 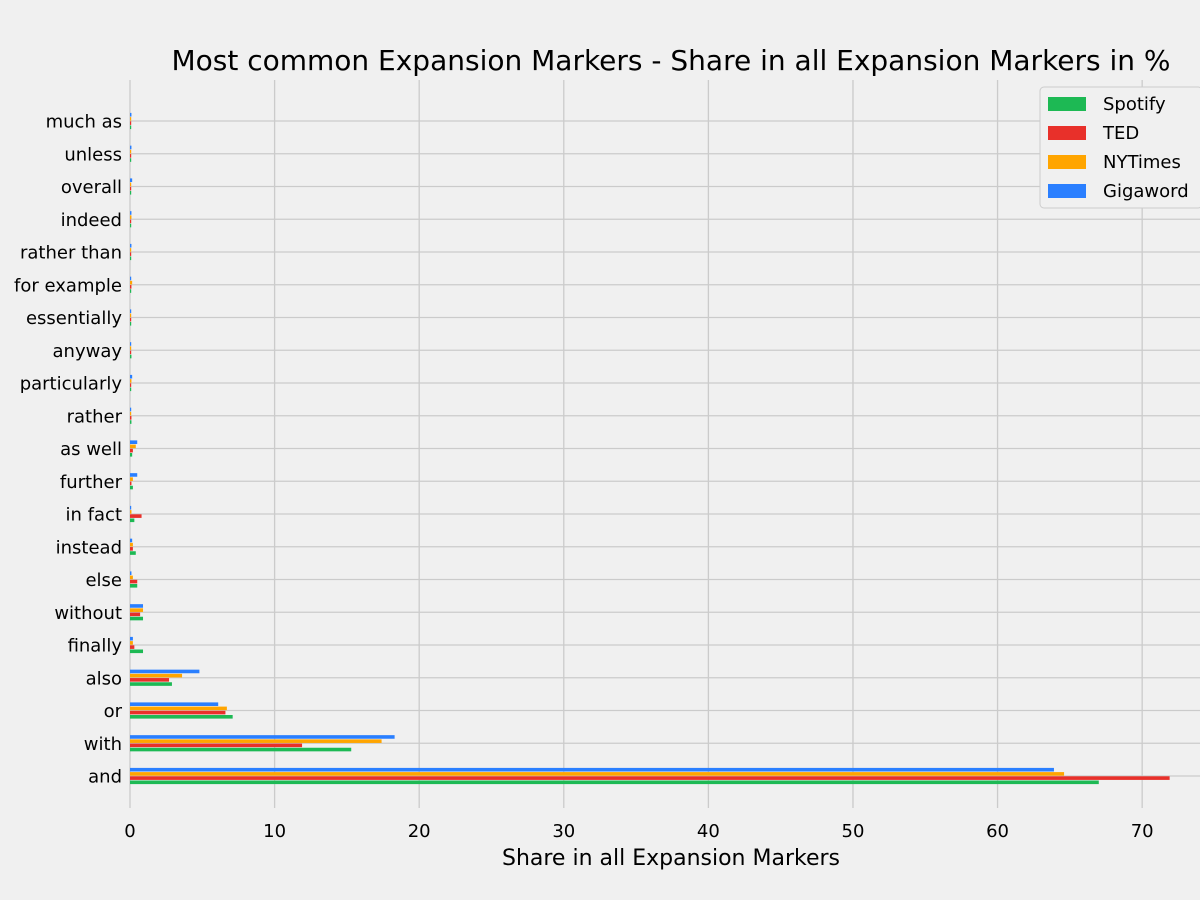 I want to click on bar-ted-without, so click(x=135, y=614).